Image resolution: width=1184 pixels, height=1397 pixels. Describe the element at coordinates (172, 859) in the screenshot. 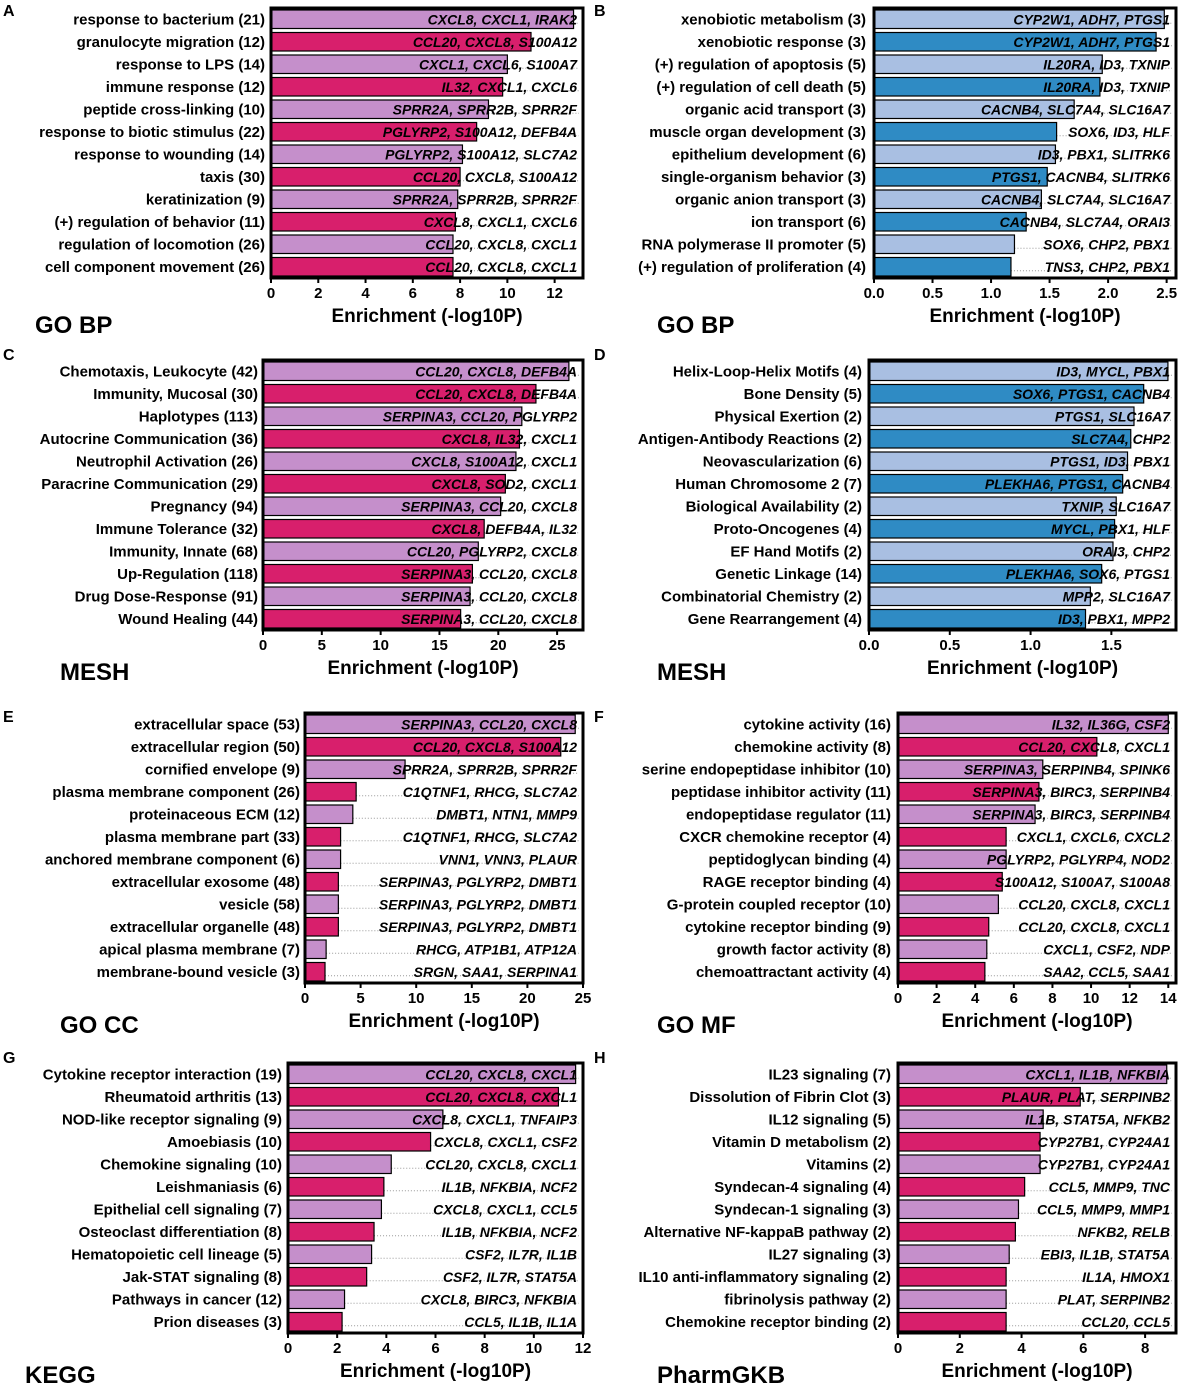

I see `category-label: anchored membrane component (6)` at that location.